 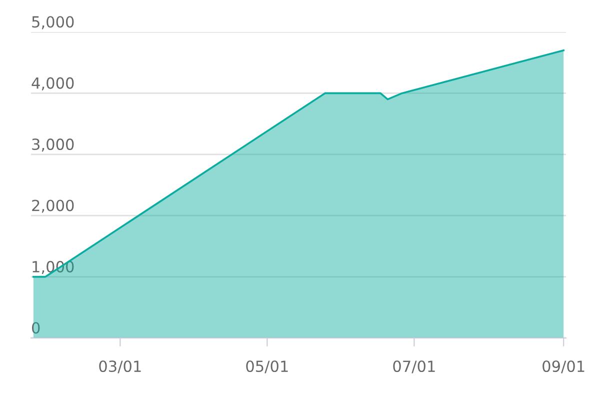 I want to click on y-tick-label: 4,000, so click(x=53, y=83).